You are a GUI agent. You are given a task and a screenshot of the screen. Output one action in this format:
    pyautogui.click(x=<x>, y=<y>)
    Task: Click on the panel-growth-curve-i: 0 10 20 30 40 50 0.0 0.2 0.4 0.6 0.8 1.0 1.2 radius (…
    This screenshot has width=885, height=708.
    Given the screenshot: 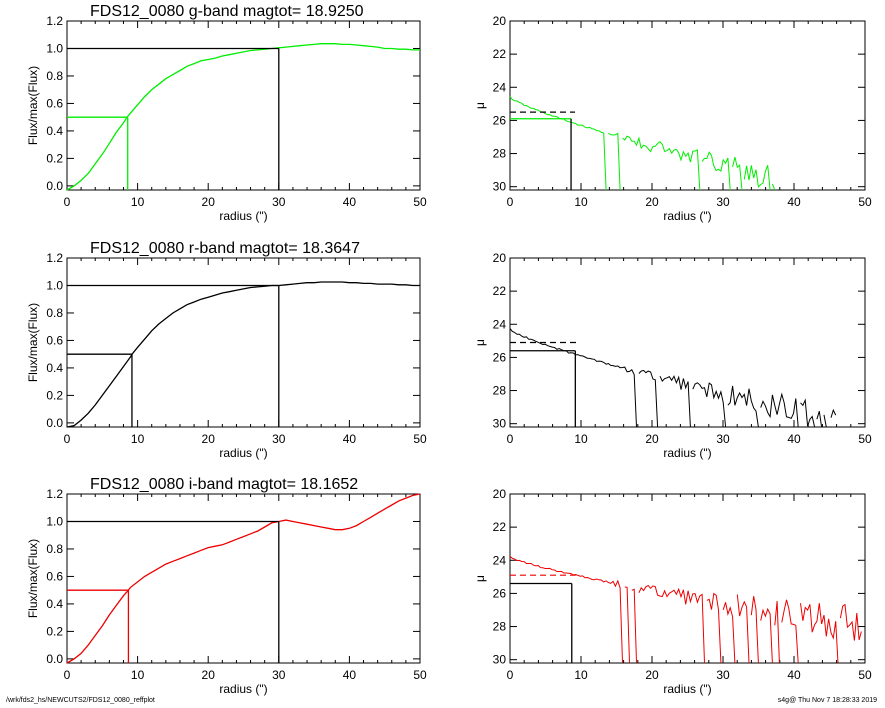 What is the action you would take?
    pyautogui.click(x=226, y=586)
    